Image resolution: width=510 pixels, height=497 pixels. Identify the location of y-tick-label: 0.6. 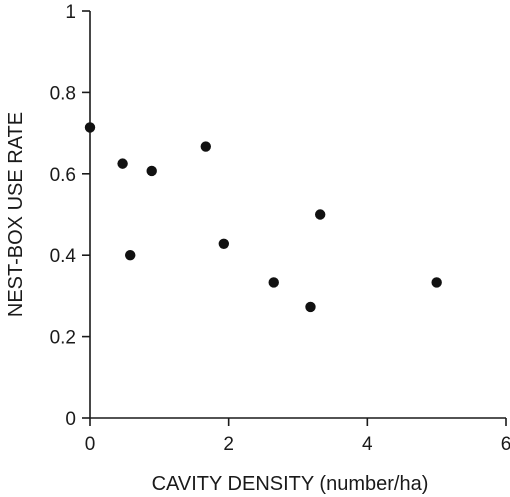
(63, 175).